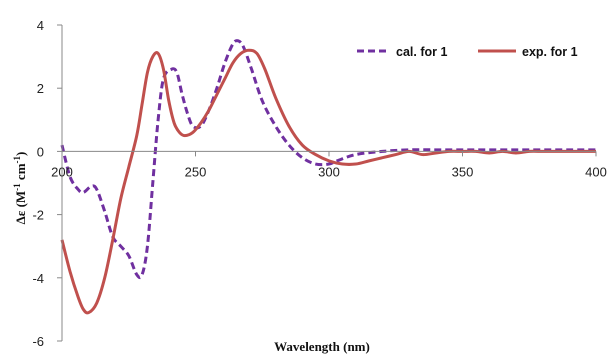 This screenshot has height=354, width=611. What do you see at coordinates (463, 171) in the screenshot?
I see `x-tick-label: 350` at bounding box center [463, 171].